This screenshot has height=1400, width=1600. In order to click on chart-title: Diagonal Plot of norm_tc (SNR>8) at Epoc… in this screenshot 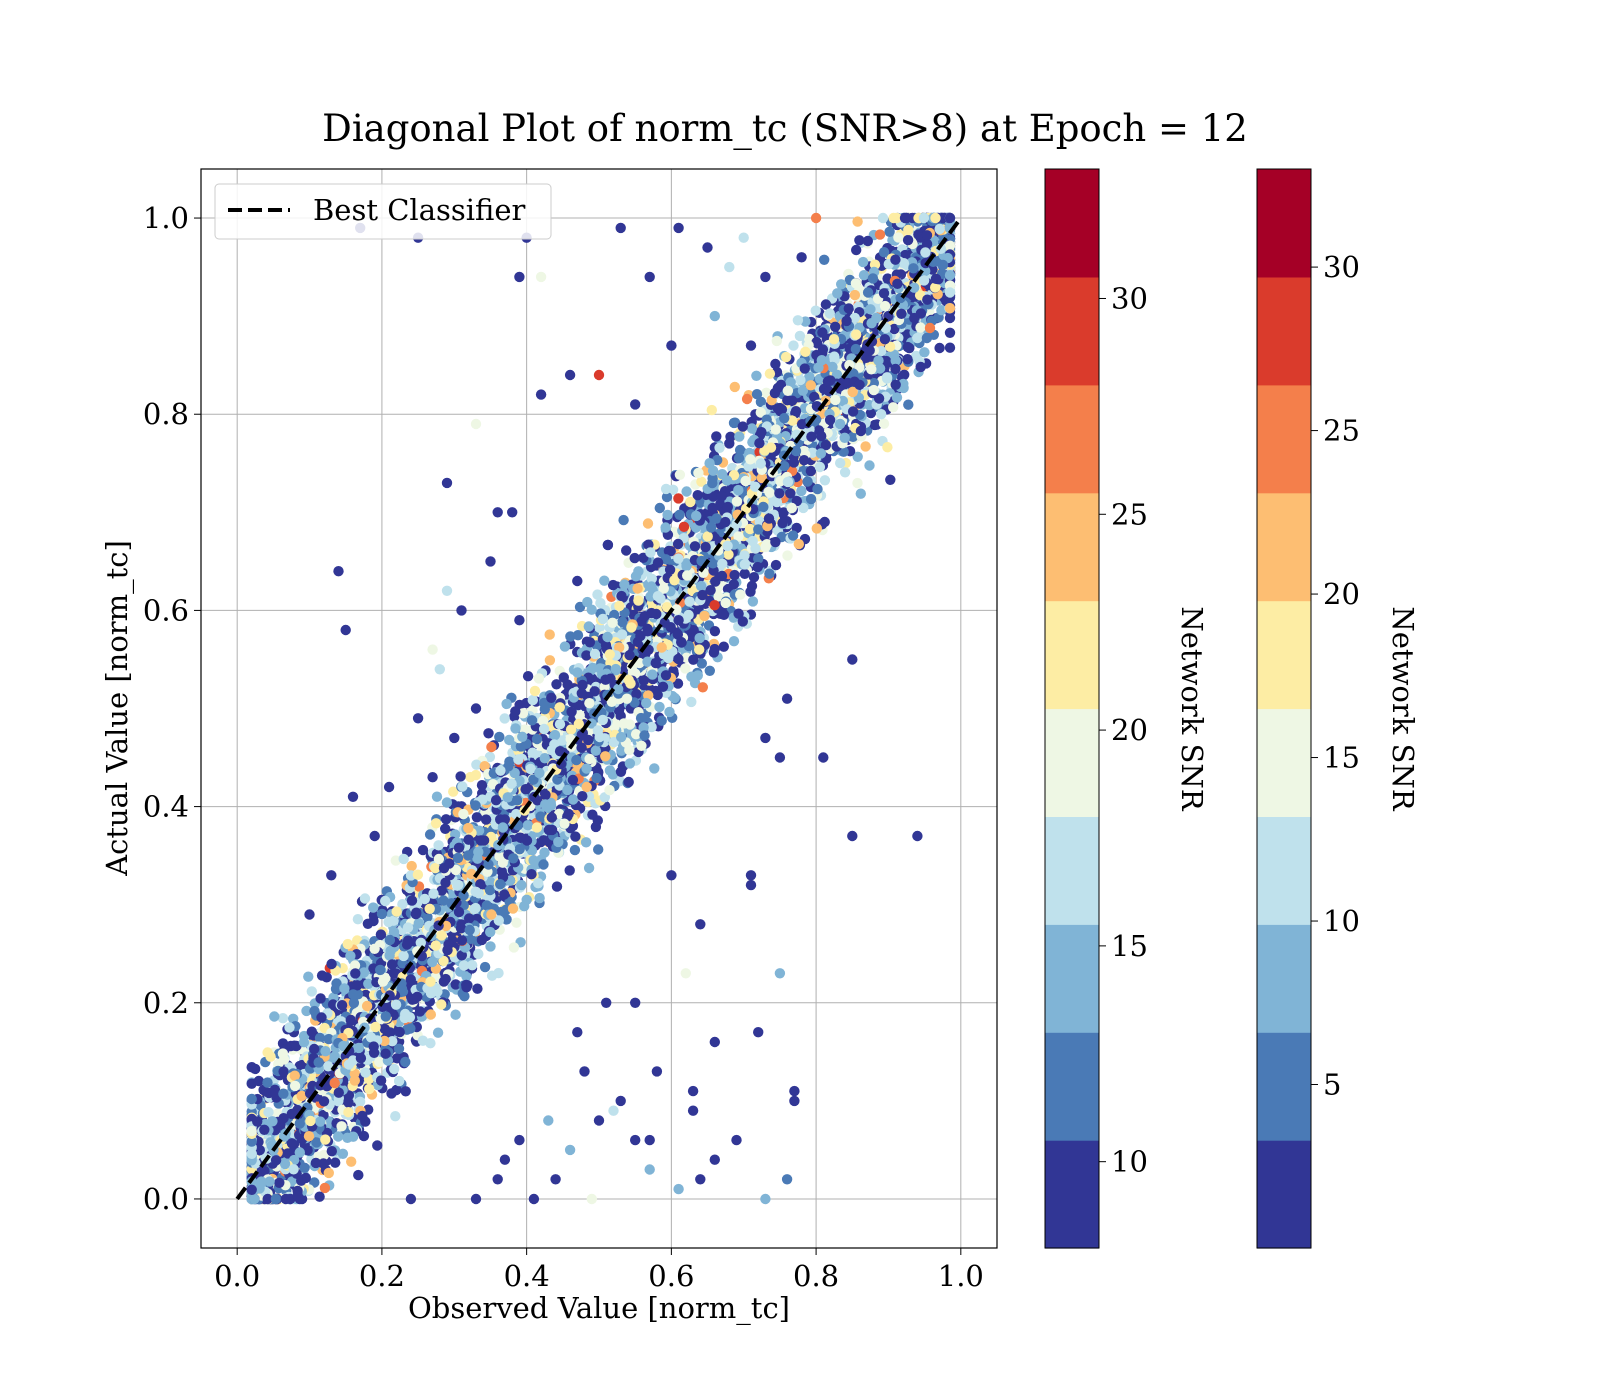, I will do `click(785, 129)`.